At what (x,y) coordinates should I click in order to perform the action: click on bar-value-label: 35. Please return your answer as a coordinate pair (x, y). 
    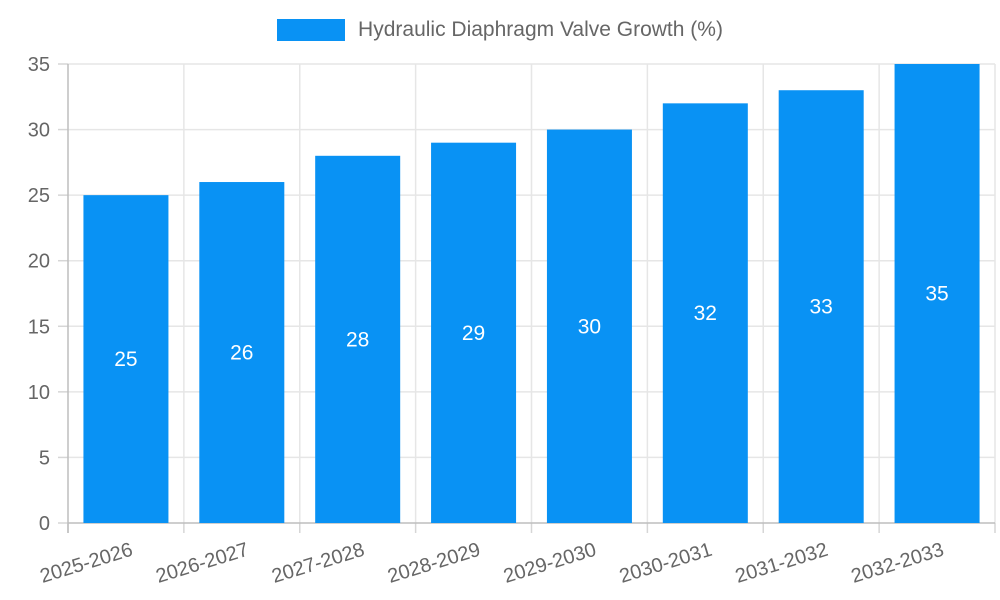
    Looking at the image, I should click on (936, 294).